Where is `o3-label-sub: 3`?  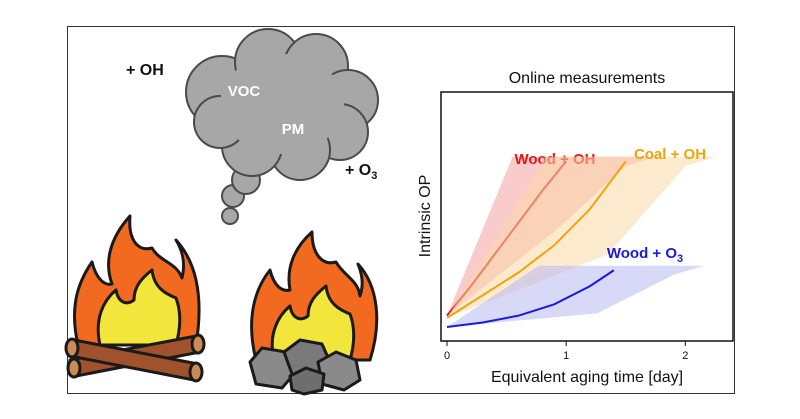
o3-label-sub: 3 is located at coordinates (374, 176).